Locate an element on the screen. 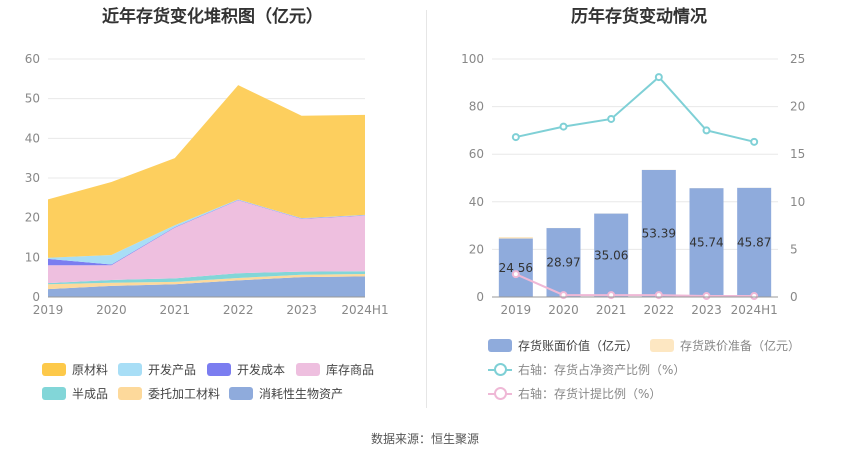  legend-label: 存货跌价准备（亿元） is located at coordinates (740, 346).